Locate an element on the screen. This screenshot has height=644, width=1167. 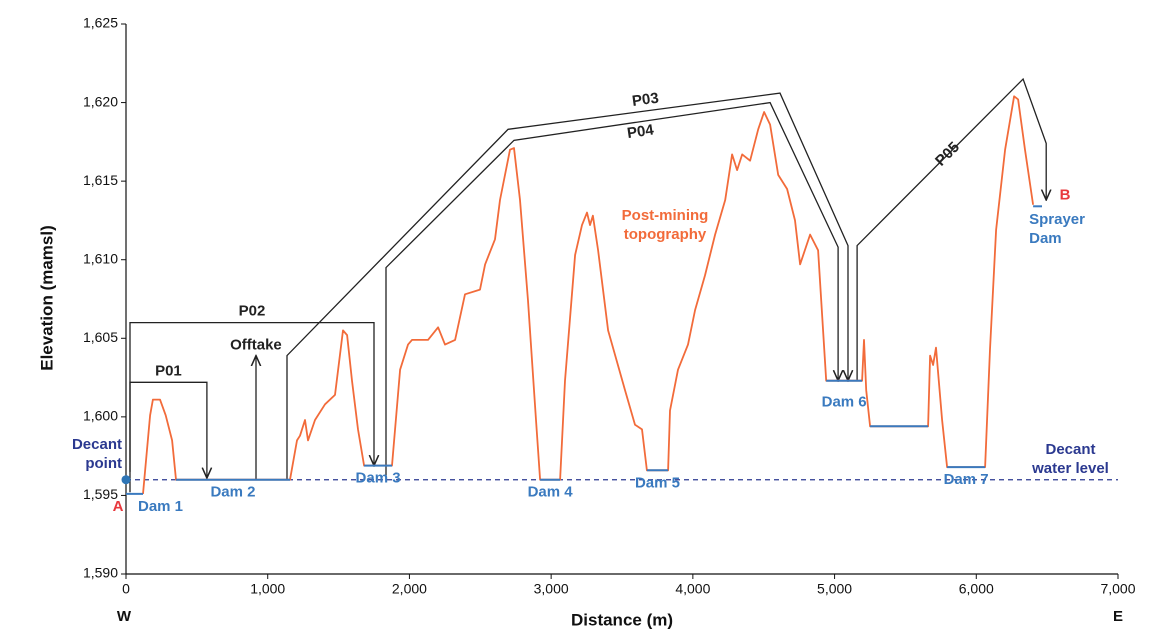
y-axis-title: Elevation (mamsl) is located at coordinates (46, 298).